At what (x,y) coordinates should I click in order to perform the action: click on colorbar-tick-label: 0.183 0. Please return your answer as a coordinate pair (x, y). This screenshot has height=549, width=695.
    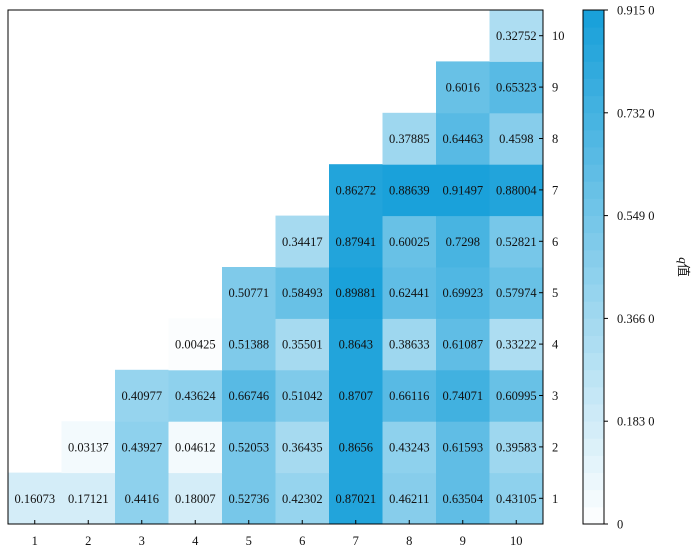
    Looking at the image, I should click on (636, 422).